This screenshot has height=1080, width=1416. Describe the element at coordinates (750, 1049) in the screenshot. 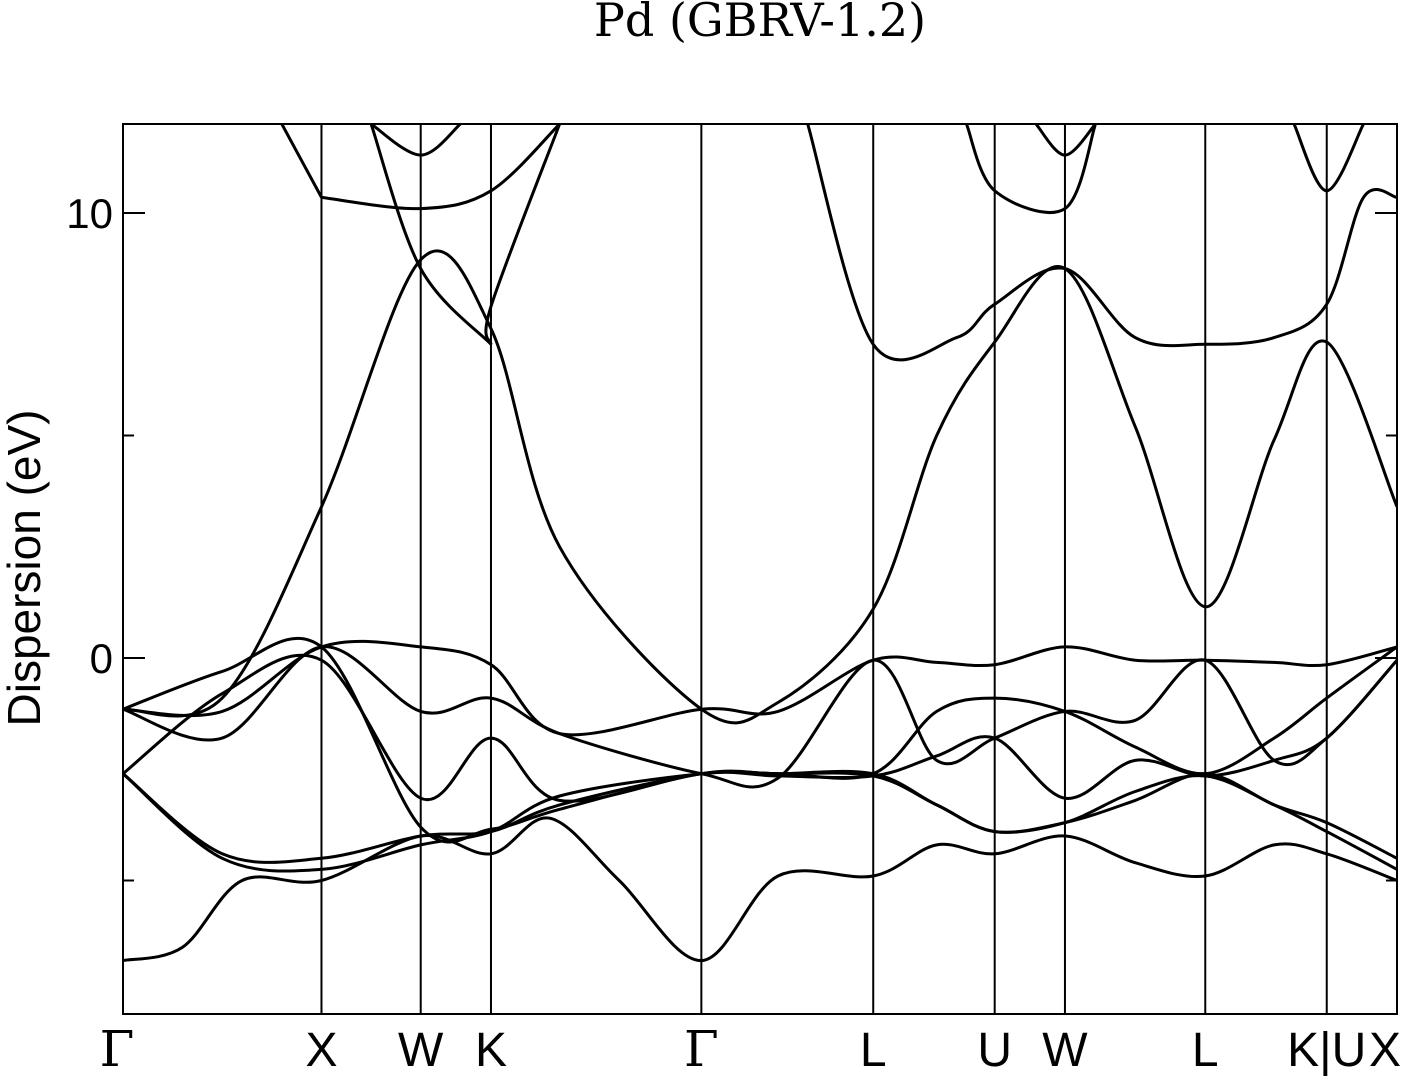

I see `x-tick-labels: Γ X W K Γ L U W L K|U X` at that location.